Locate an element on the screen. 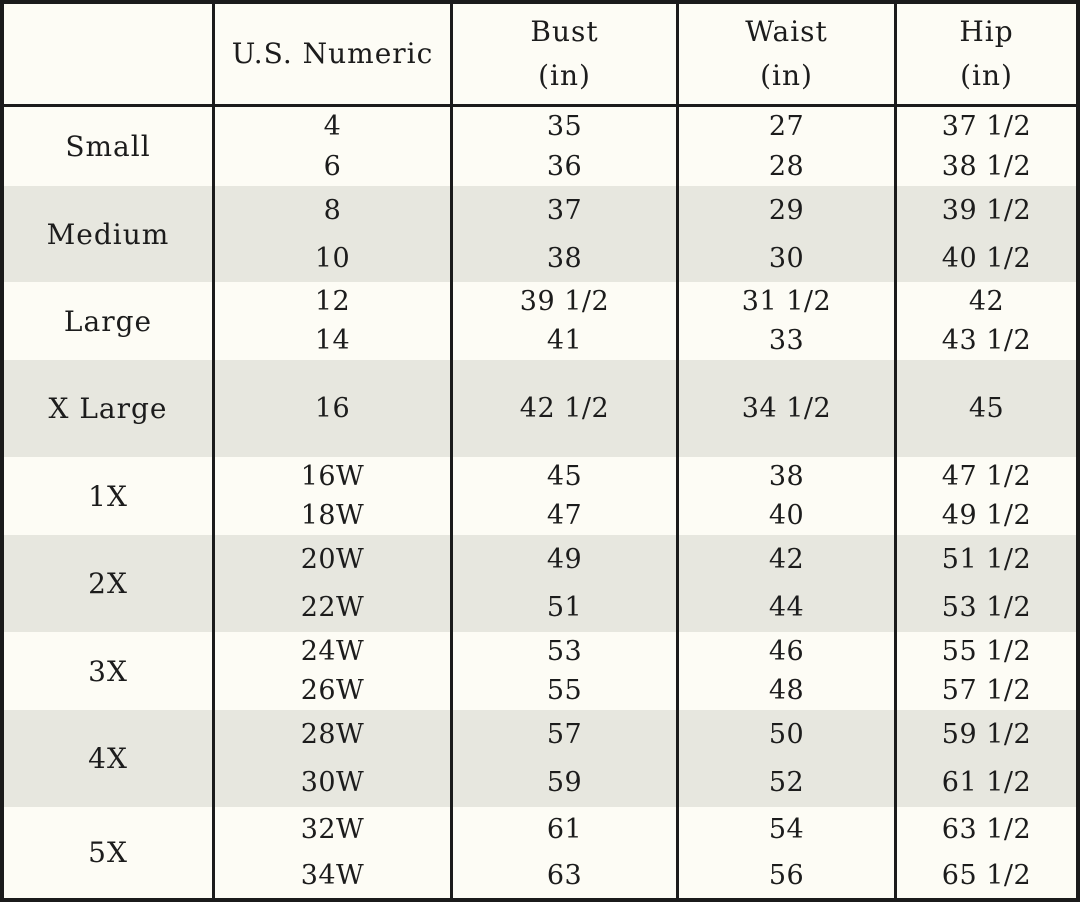  bust-values: 57 59 is located at coordinates (564, 758).